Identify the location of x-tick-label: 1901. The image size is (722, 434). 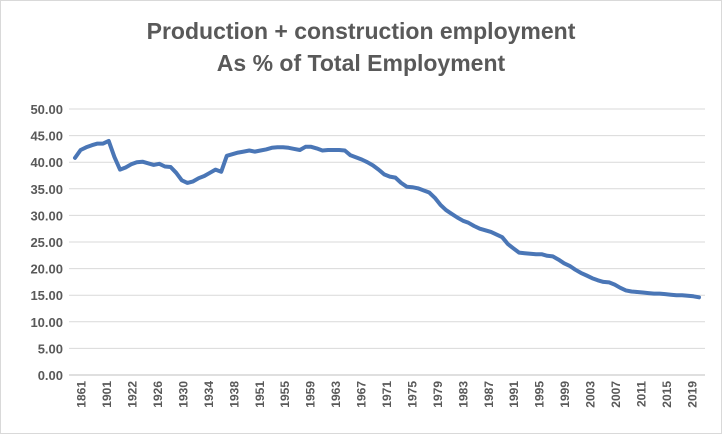
(107, 394).